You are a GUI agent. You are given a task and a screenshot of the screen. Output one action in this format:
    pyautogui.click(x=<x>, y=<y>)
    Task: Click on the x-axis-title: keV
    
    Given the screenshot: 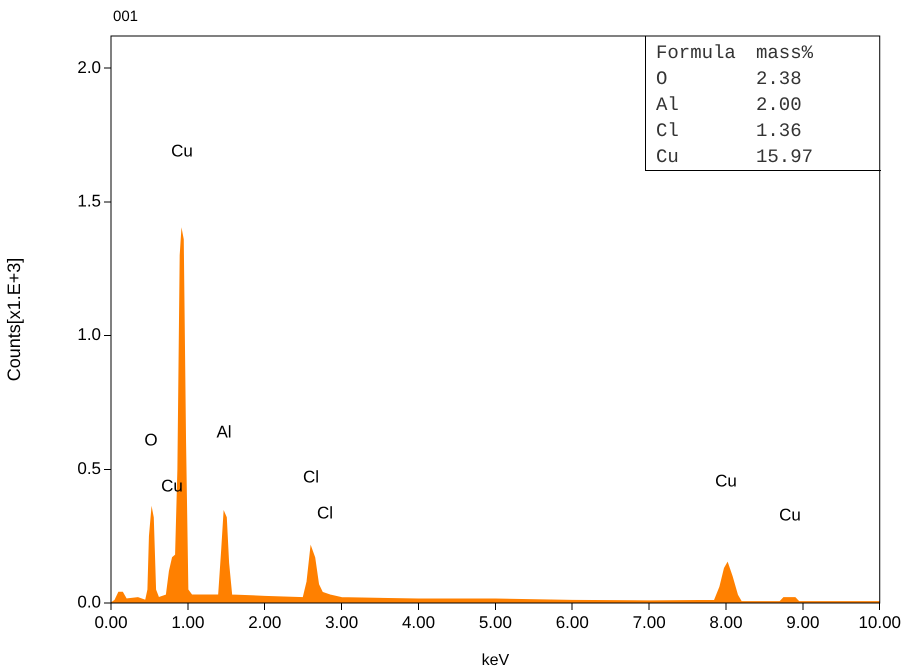 What is the action you would take?
    pyautogui.click(x=496, y=660)
    